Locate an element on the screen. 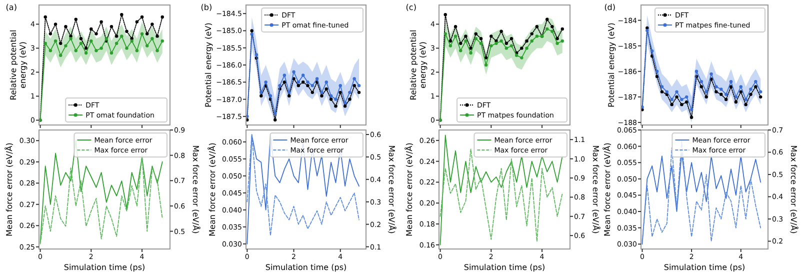 The height and width of the screenshot is (277, 803). text: (c) is located at coordinates (411, 7).